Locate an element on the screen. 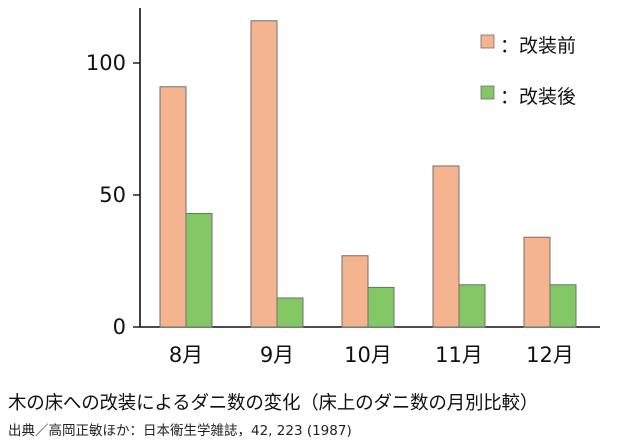 Image resolution: width=640 pixels, height=443 pixels. legend-label: ：改装後 is located at coordinates (538, 97).